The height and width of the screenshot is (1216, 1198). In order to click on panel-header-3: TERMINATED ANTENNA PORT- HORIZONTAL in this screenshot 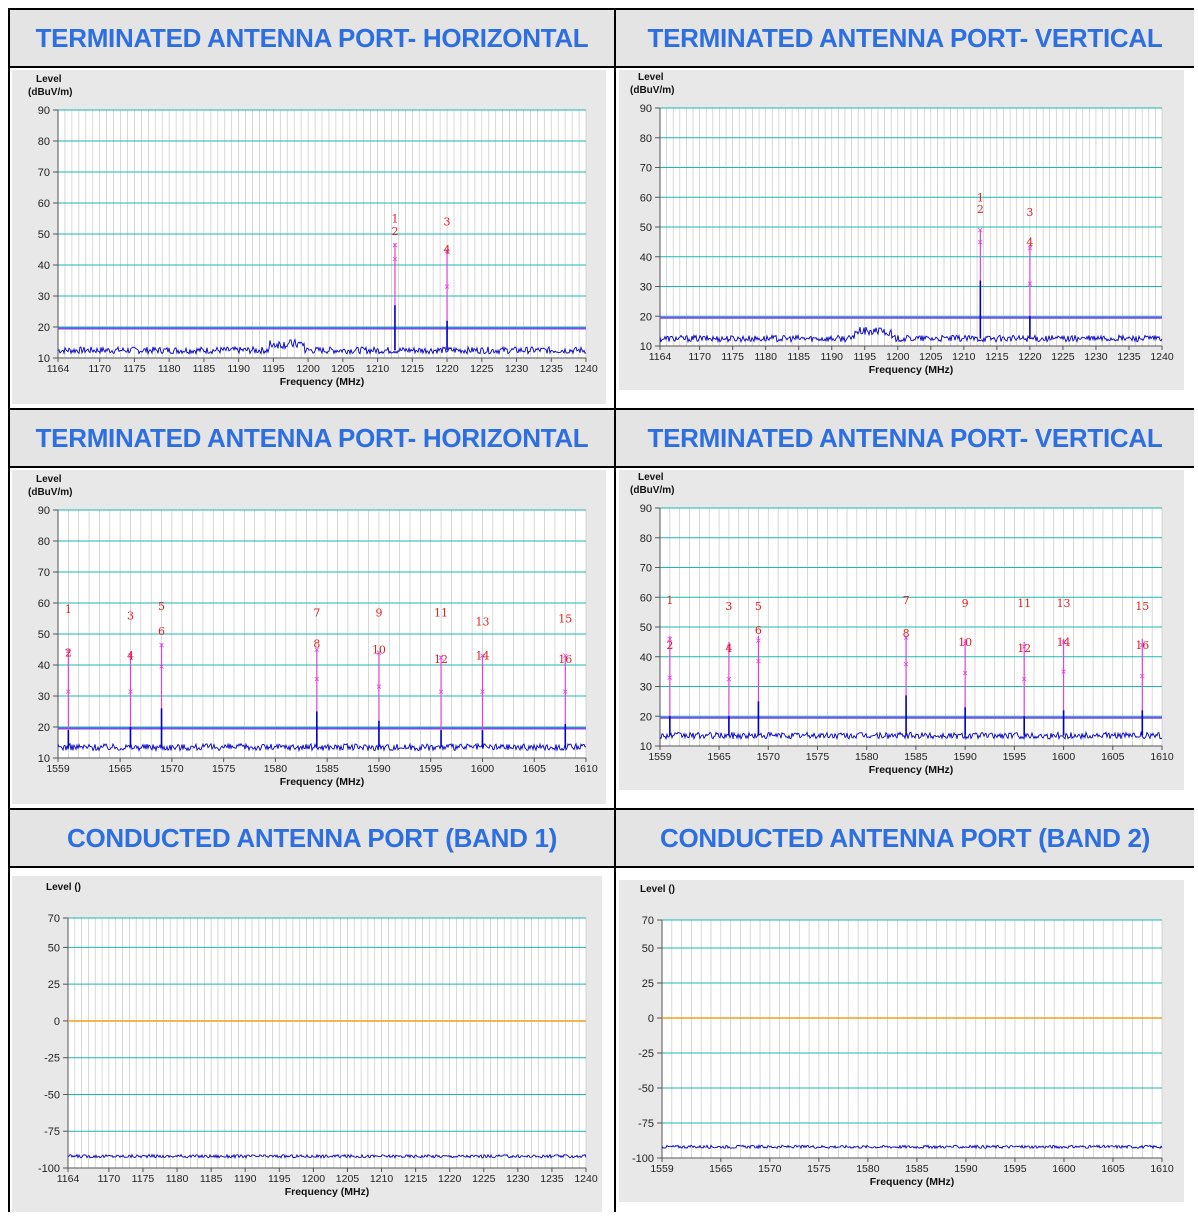, I will do `click(312, 438)`.